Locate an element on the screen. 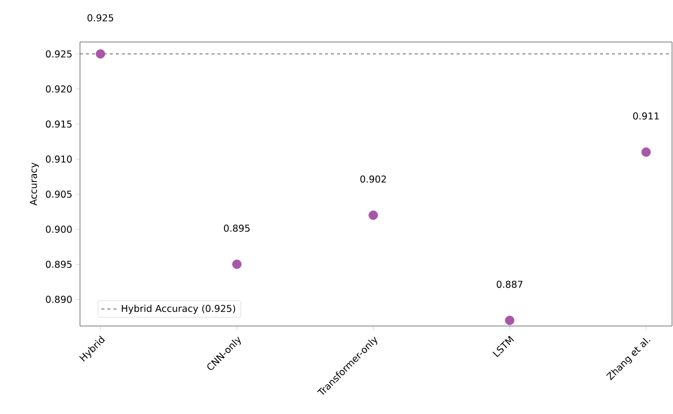 The width and height of the screenshot is (673, 414). legend-label: Hybrid Accuracy (0.925) is located at coordinates (179, 309).